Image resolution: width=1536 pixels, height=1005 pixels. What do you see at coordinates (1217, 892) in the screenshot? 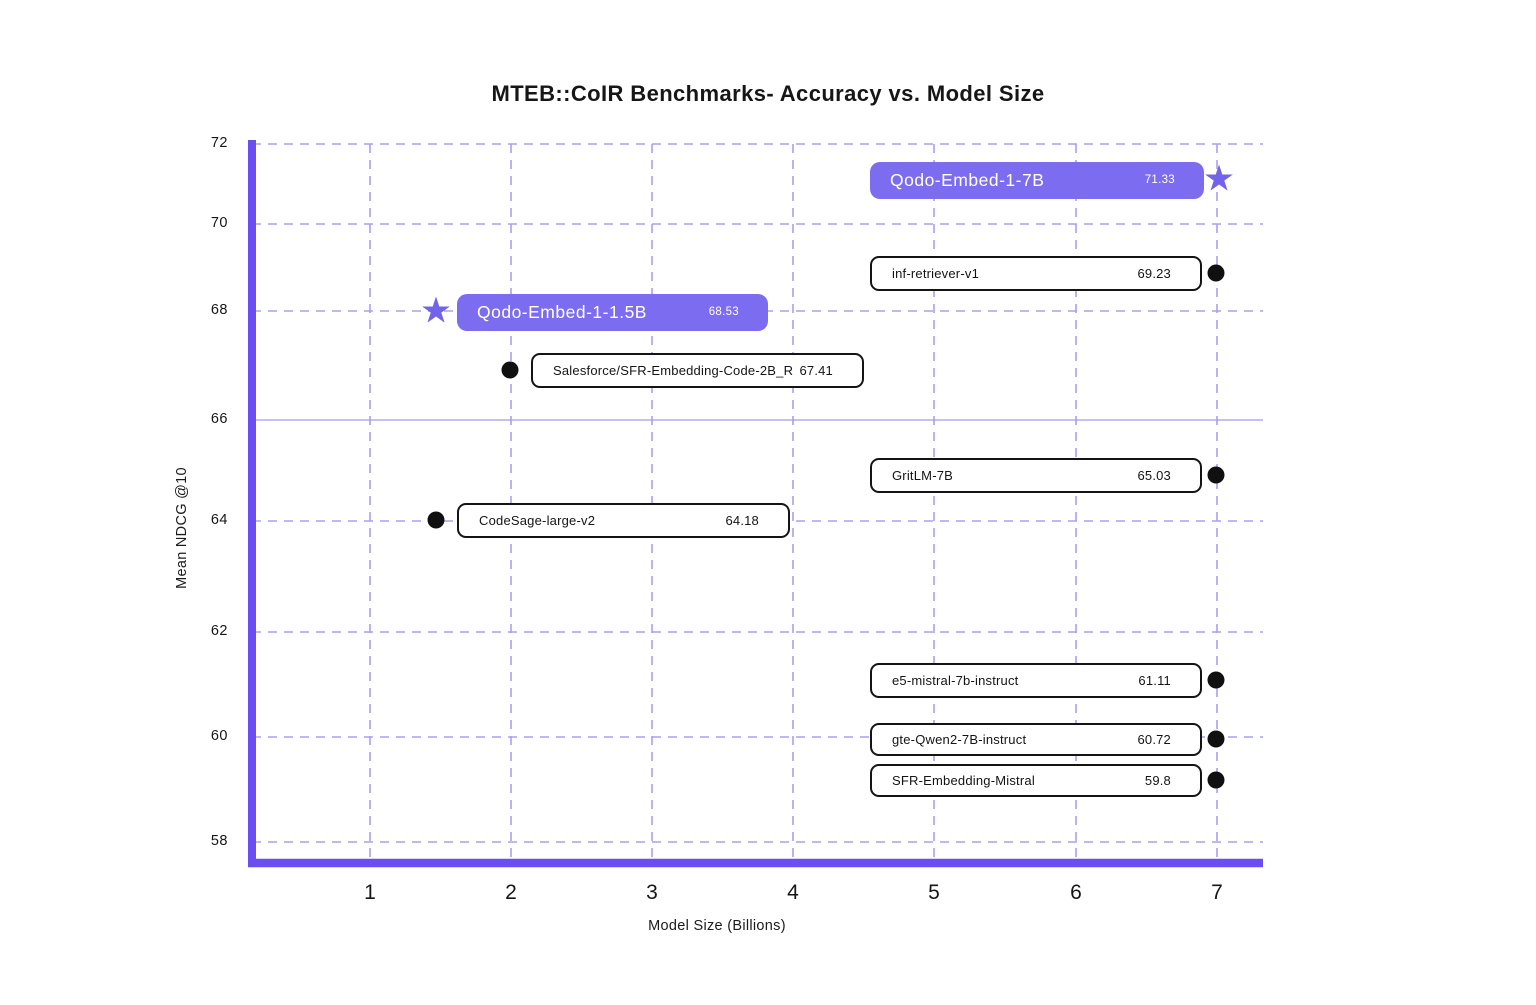
I see `x-tick-label: 7` at bounding box center [1217, 892].